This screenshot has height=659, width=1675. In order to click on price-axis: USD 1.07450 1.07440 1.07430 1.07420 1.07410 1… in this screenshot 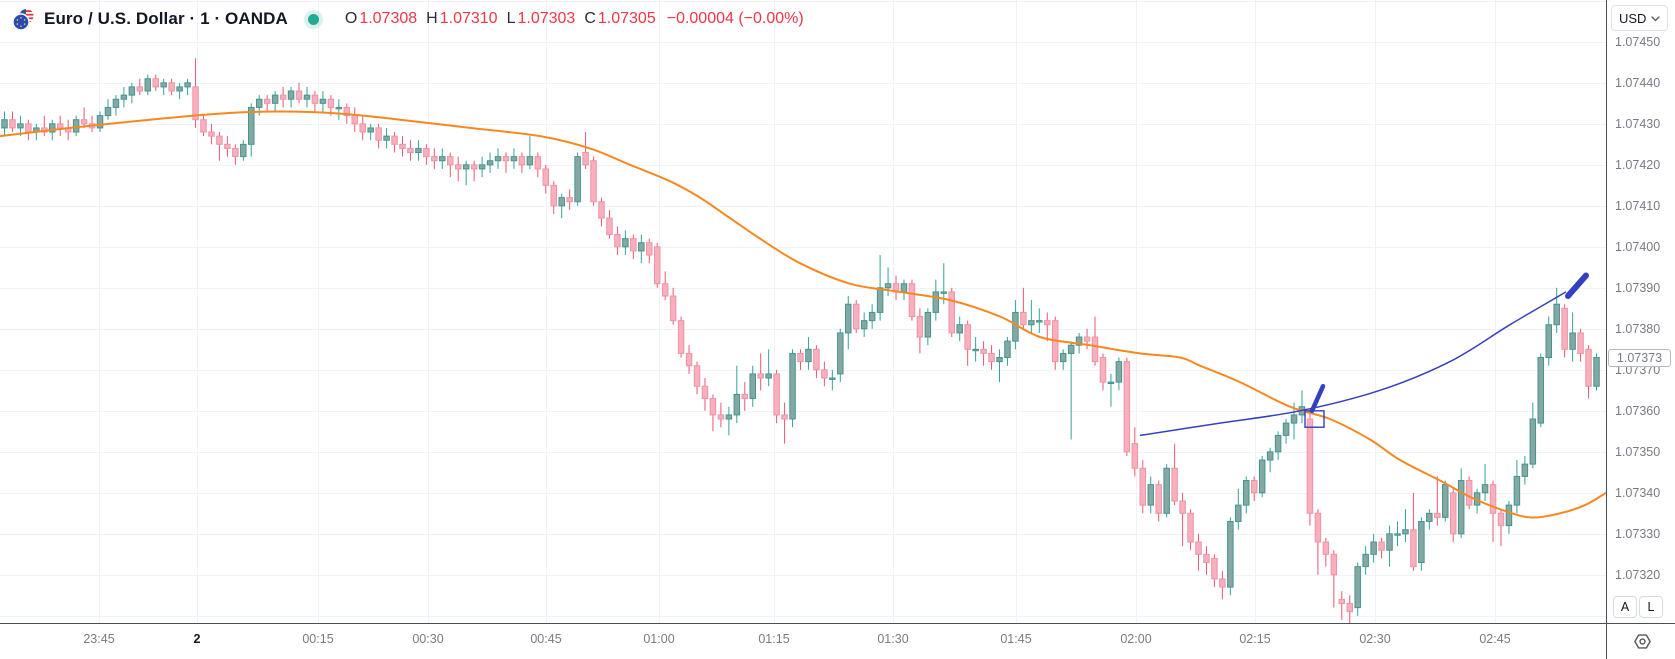, I will do `click(1641, 311)`.